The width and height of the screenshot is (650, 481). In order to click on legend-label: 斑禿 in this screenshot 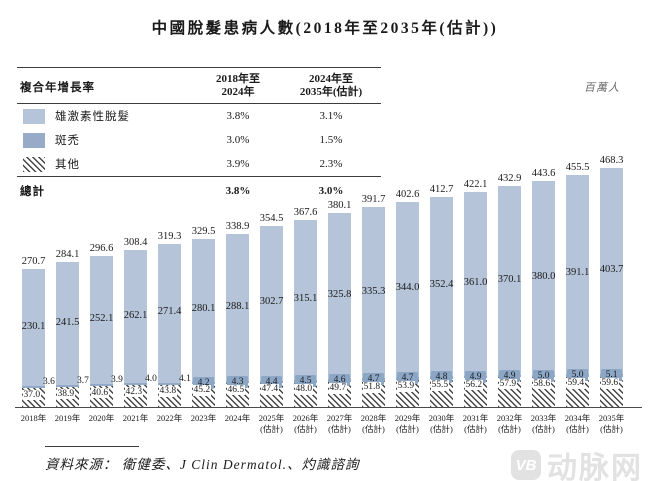, I will do `click(67, 141)`.